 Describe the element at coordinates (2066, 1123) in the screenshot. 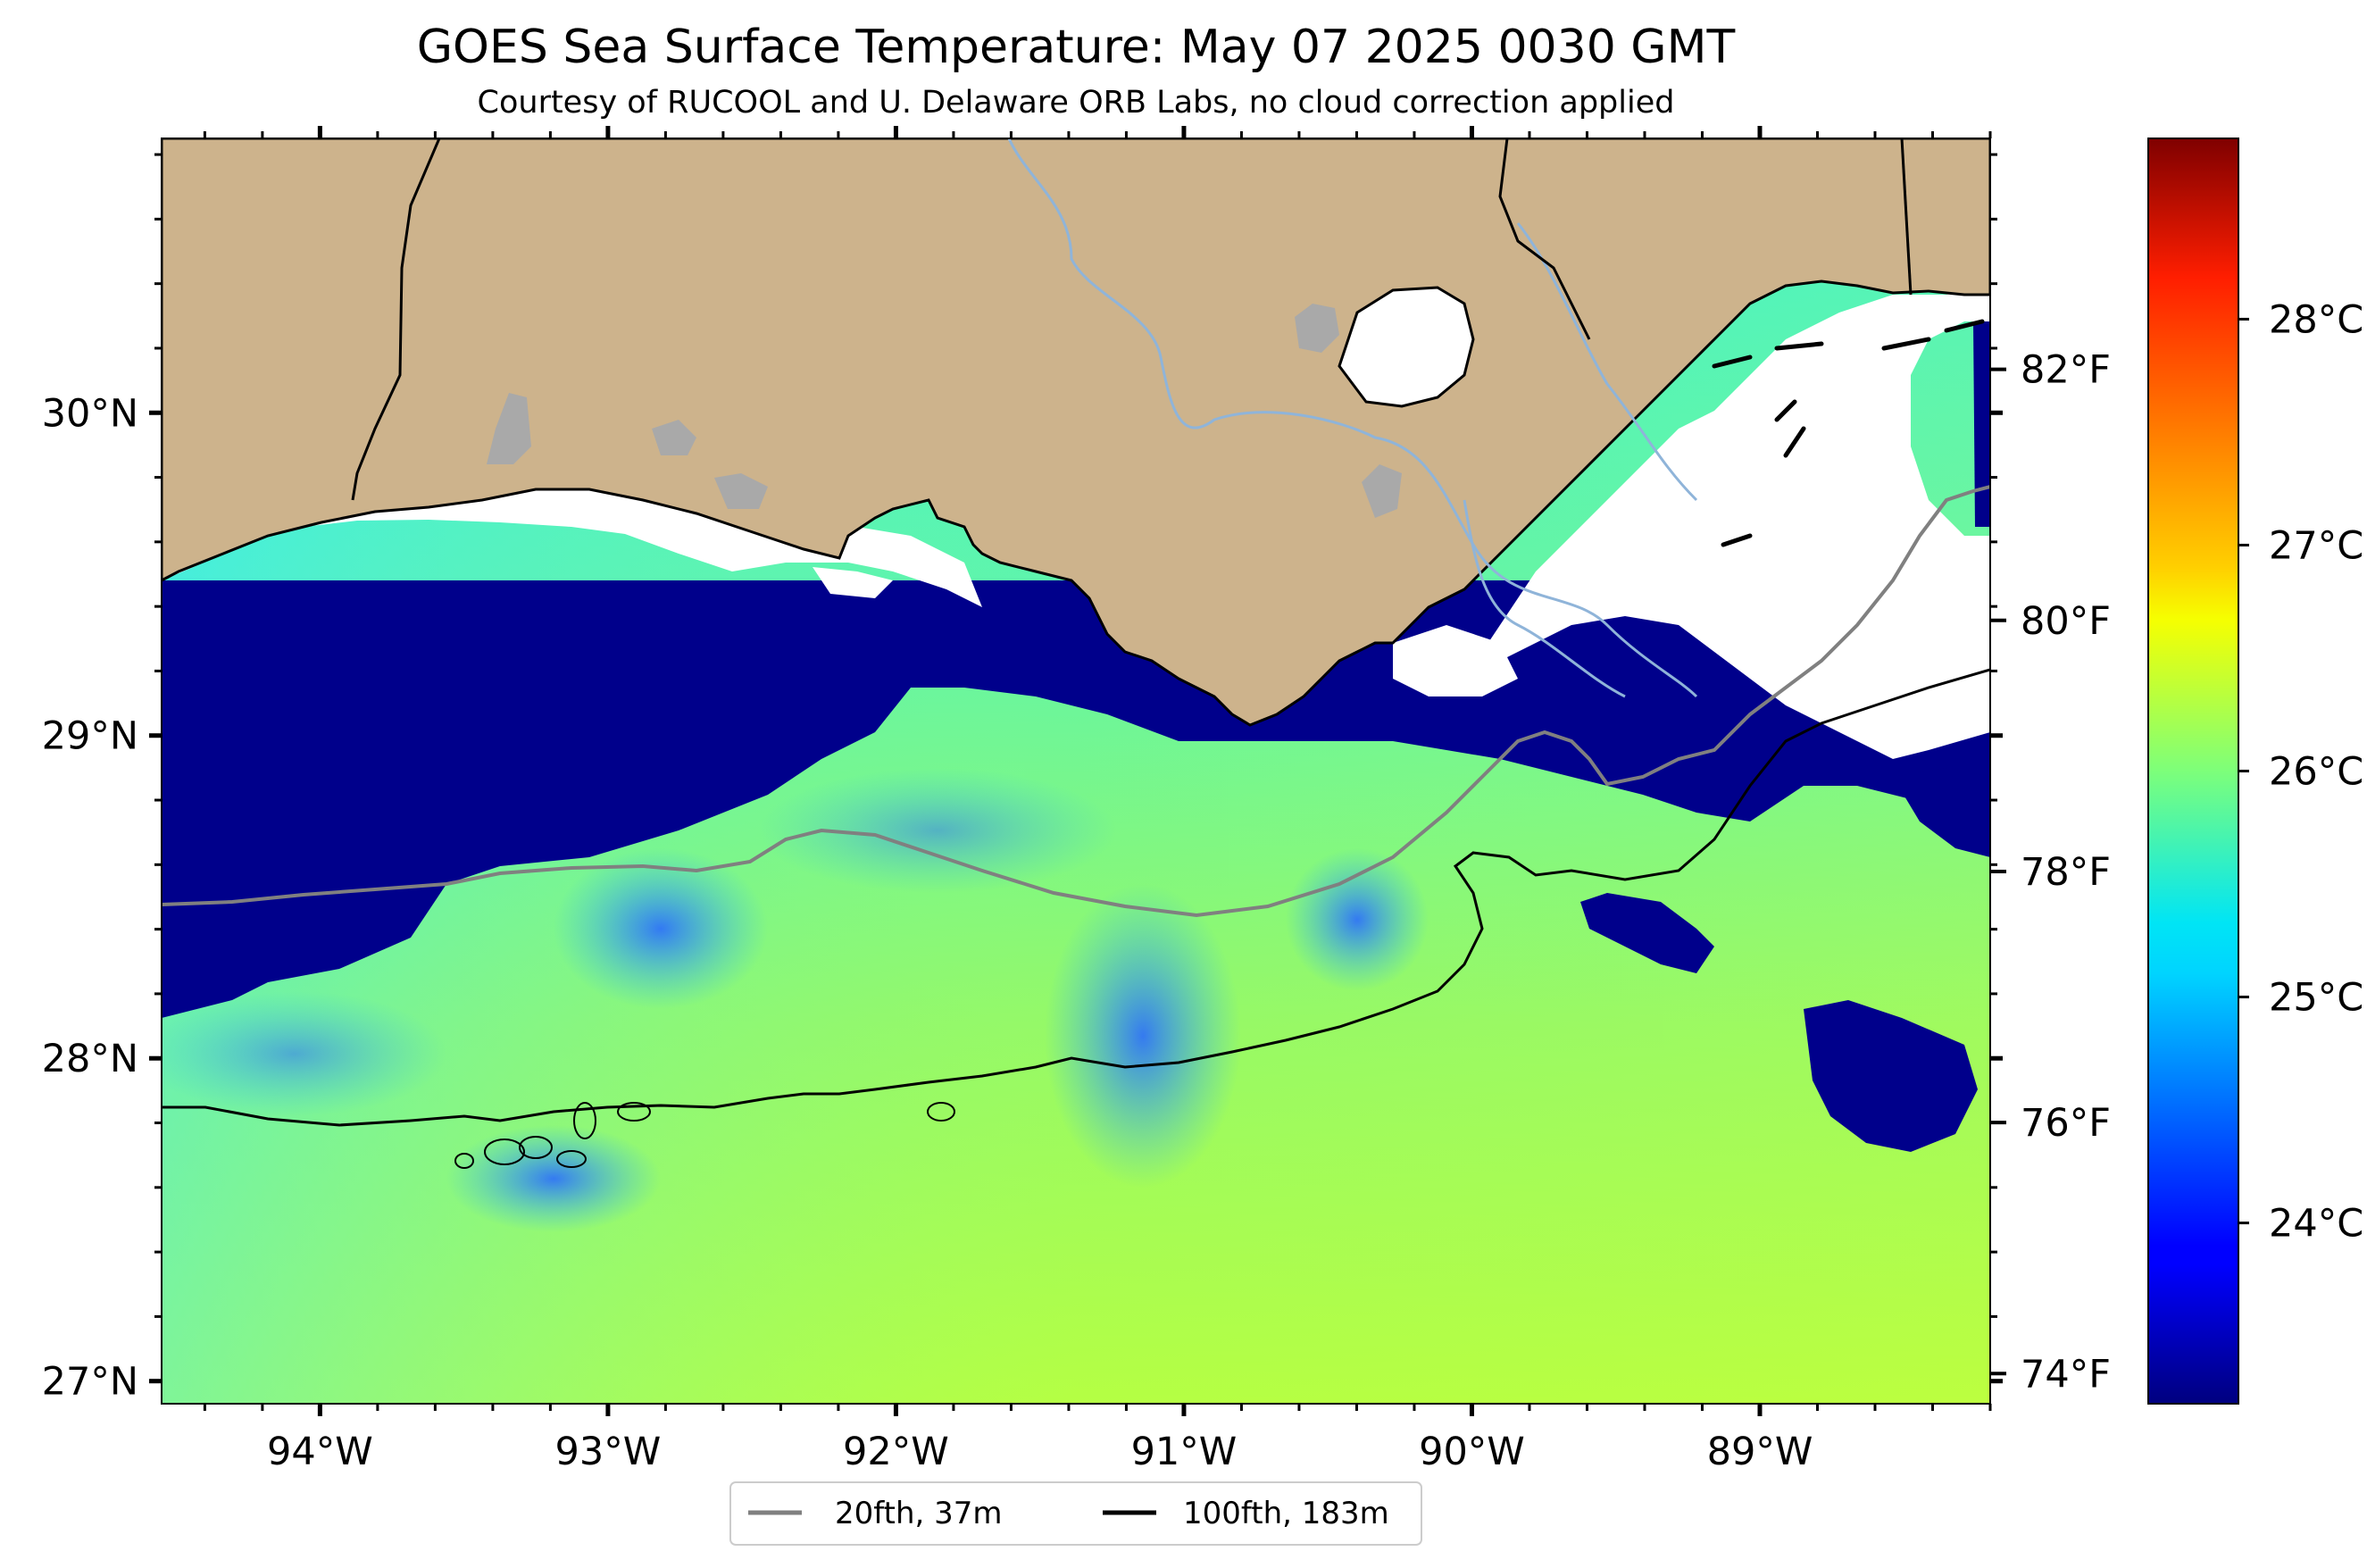

I see `colorbar-fahrenheit-label: 76°F` at that location.